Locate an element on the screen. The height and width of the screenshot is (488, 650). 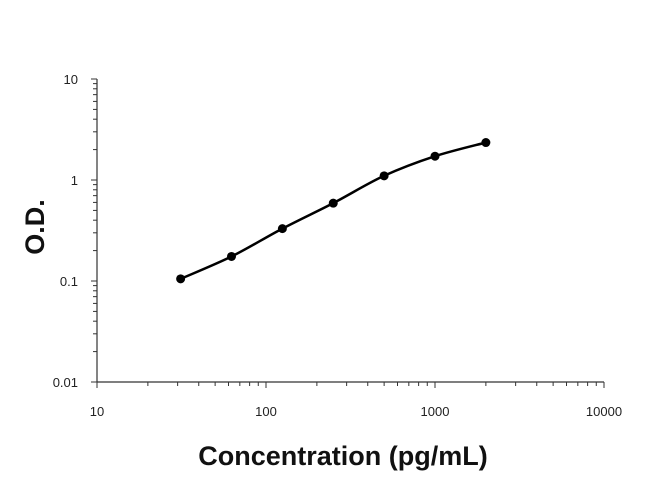
y-tick-label: 10 is located at coordinates (71, 79).